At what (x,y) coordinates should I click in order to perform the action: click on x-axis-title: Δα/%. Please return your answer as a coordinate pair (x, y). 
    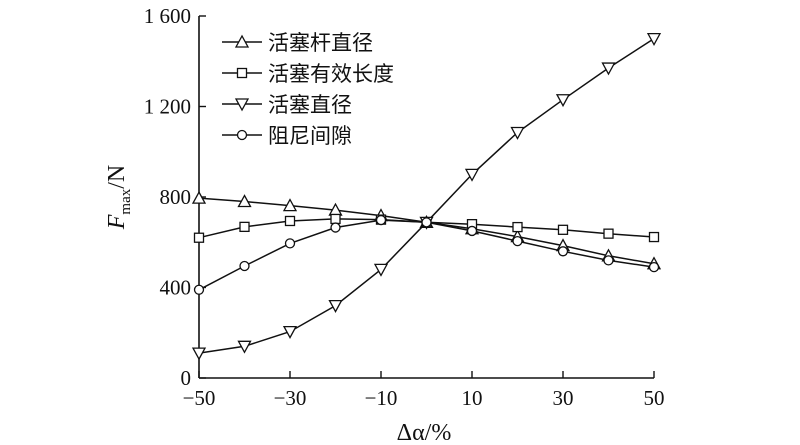
    Looking at the image, I should click on (424, 432).